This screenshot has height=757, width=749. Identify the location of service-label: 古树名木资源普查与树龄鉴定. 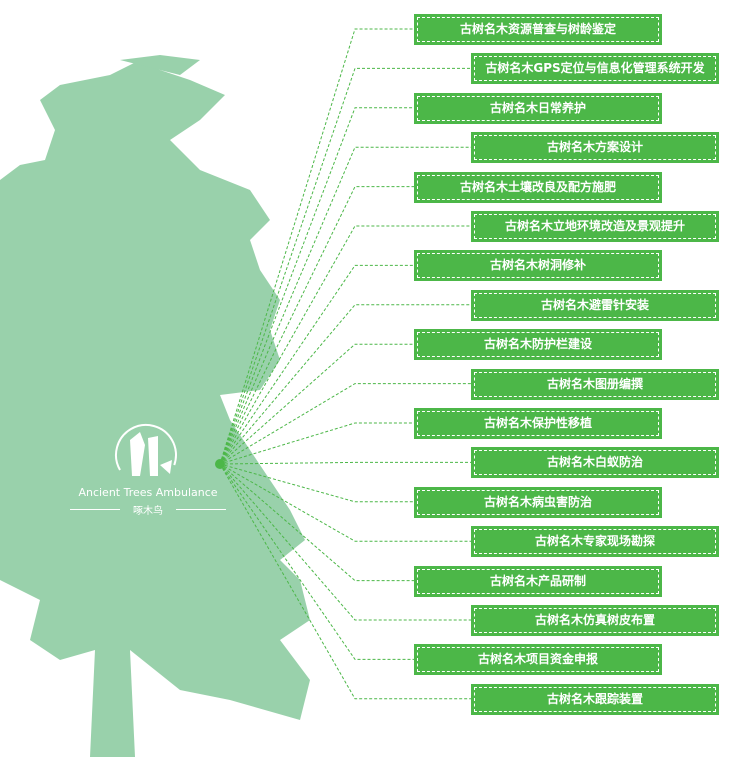
(537, 29).